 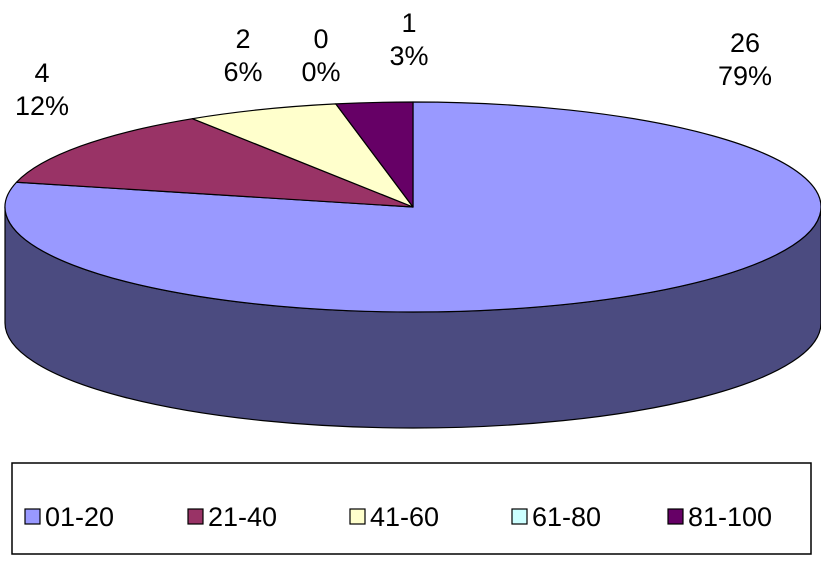 What do you see at coordinates (730, 517) in the screenshot?
I see `legend-label-81-100: 81-100` at bounding box center [730, 517].